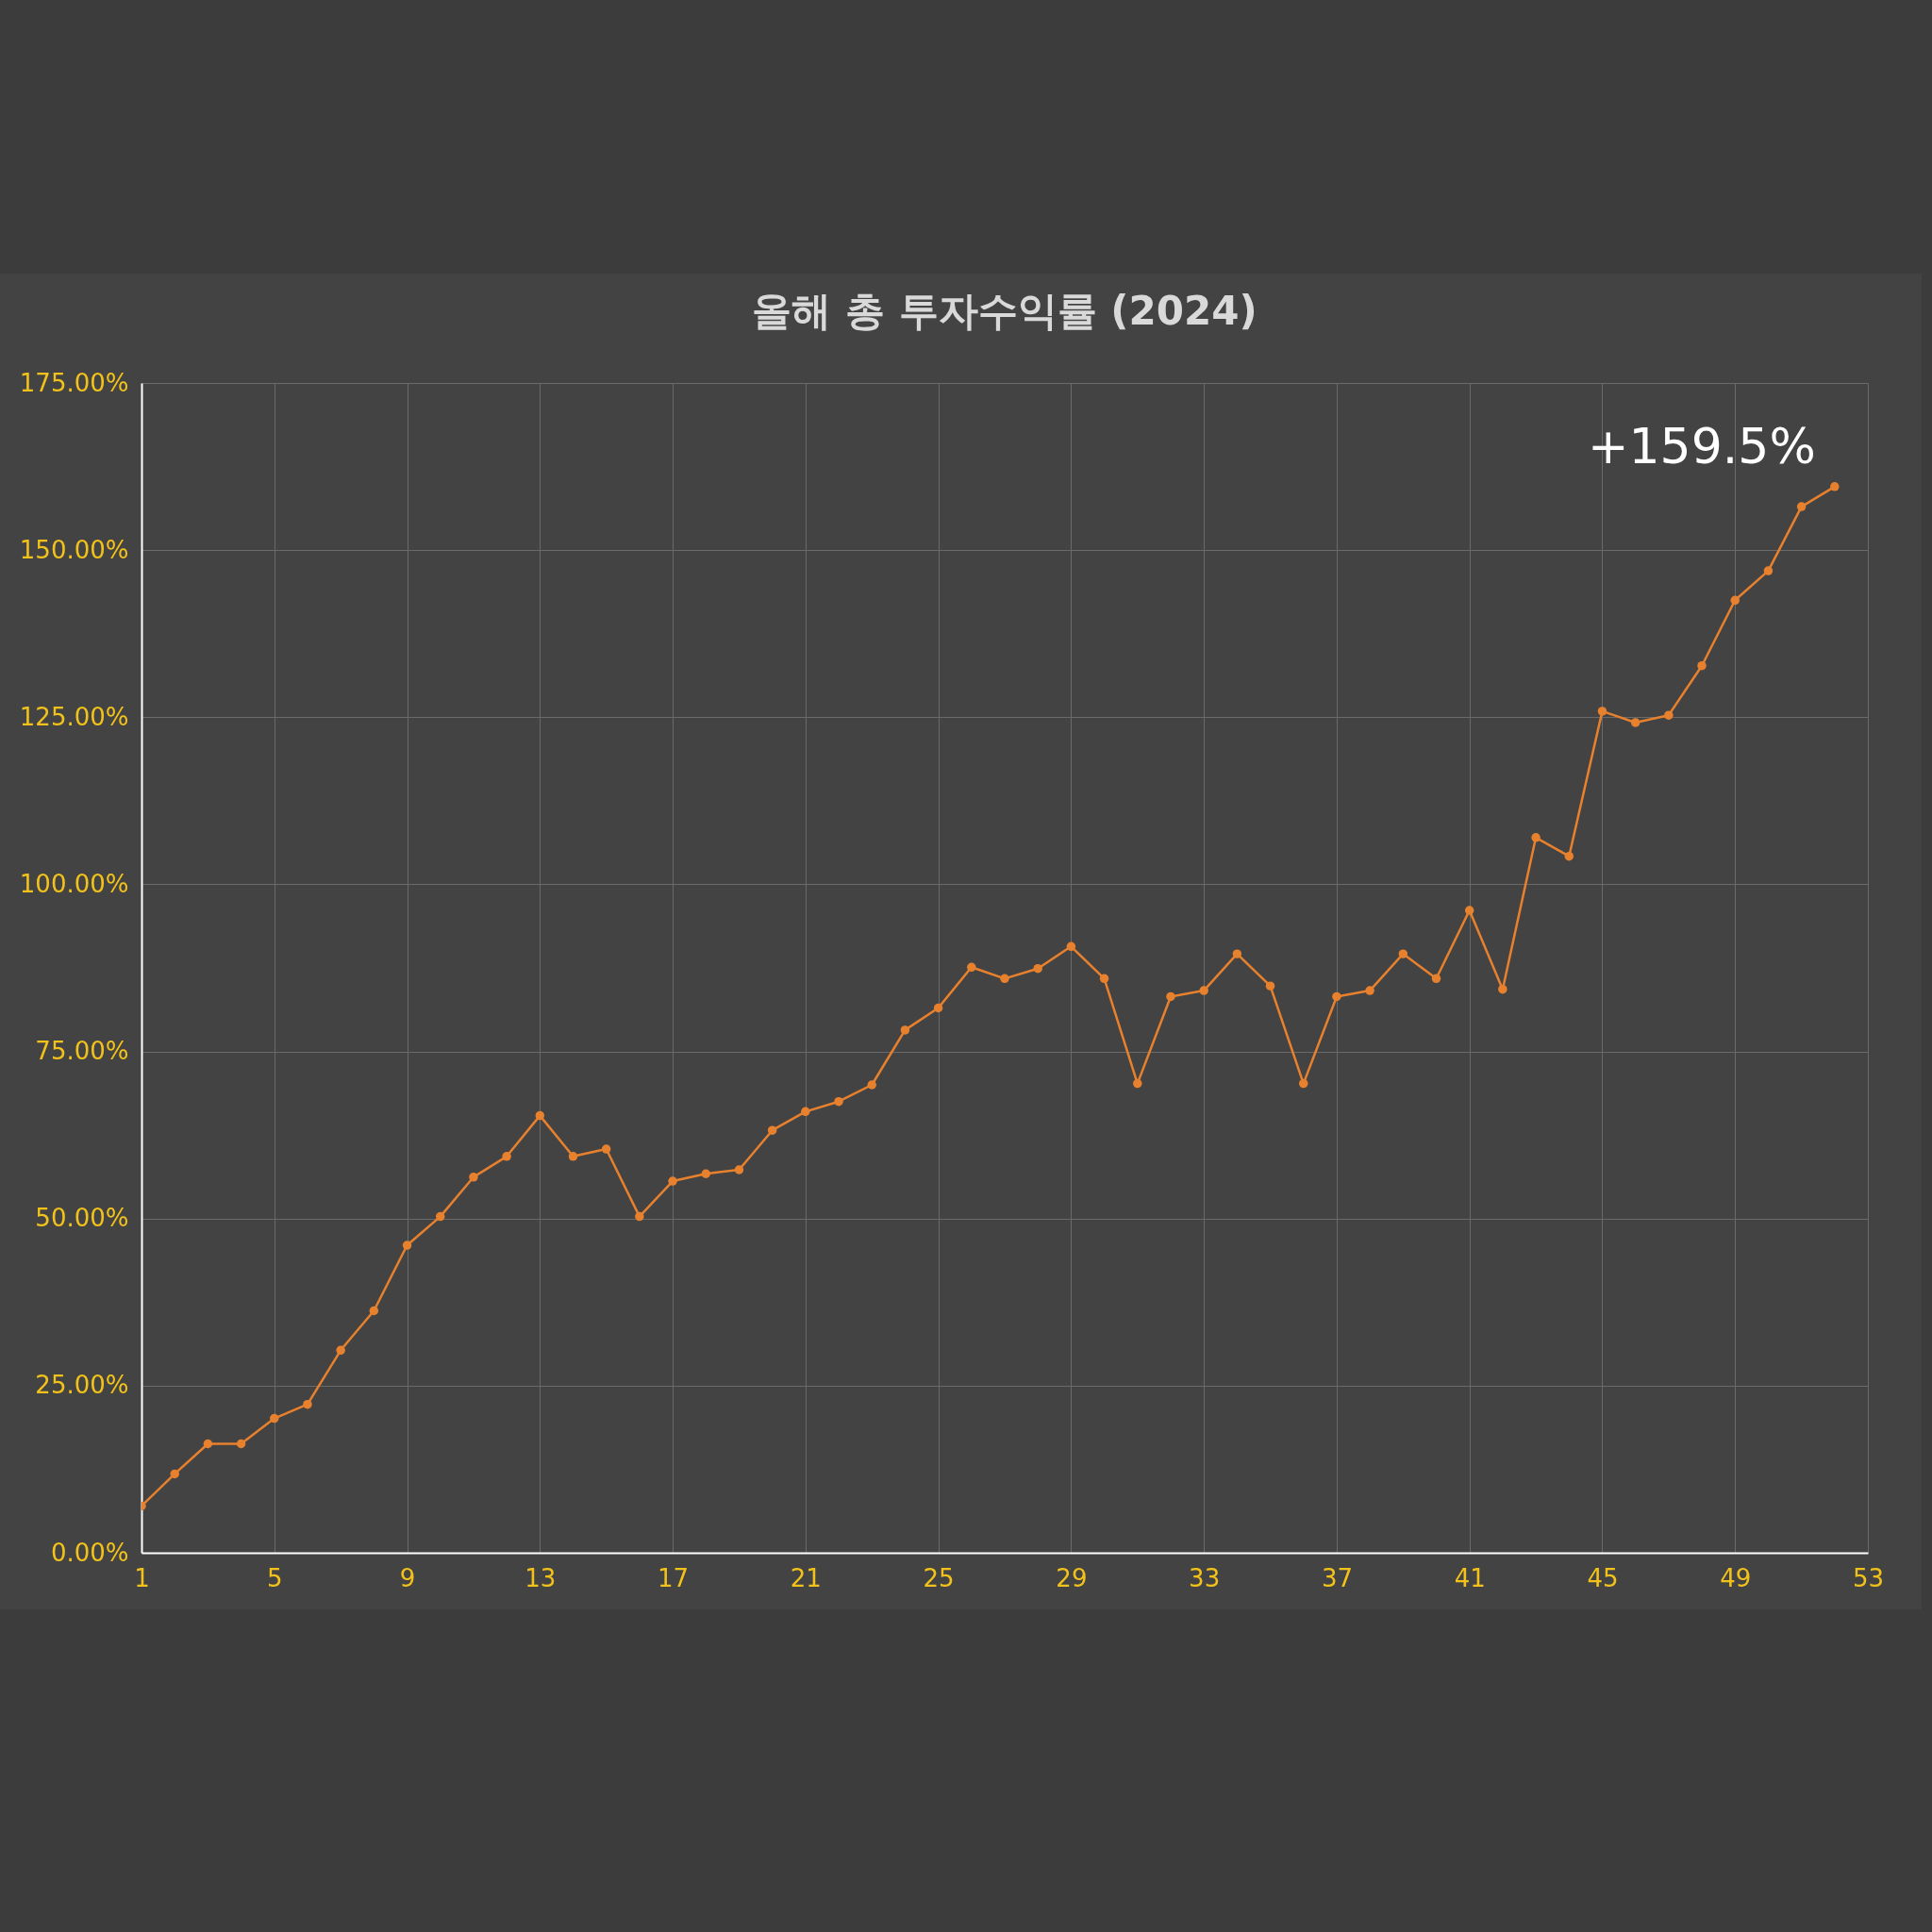  Describe the element at coordinates (1701, 446) in the screenshot. I see `annotation: +159.5%` at that location.